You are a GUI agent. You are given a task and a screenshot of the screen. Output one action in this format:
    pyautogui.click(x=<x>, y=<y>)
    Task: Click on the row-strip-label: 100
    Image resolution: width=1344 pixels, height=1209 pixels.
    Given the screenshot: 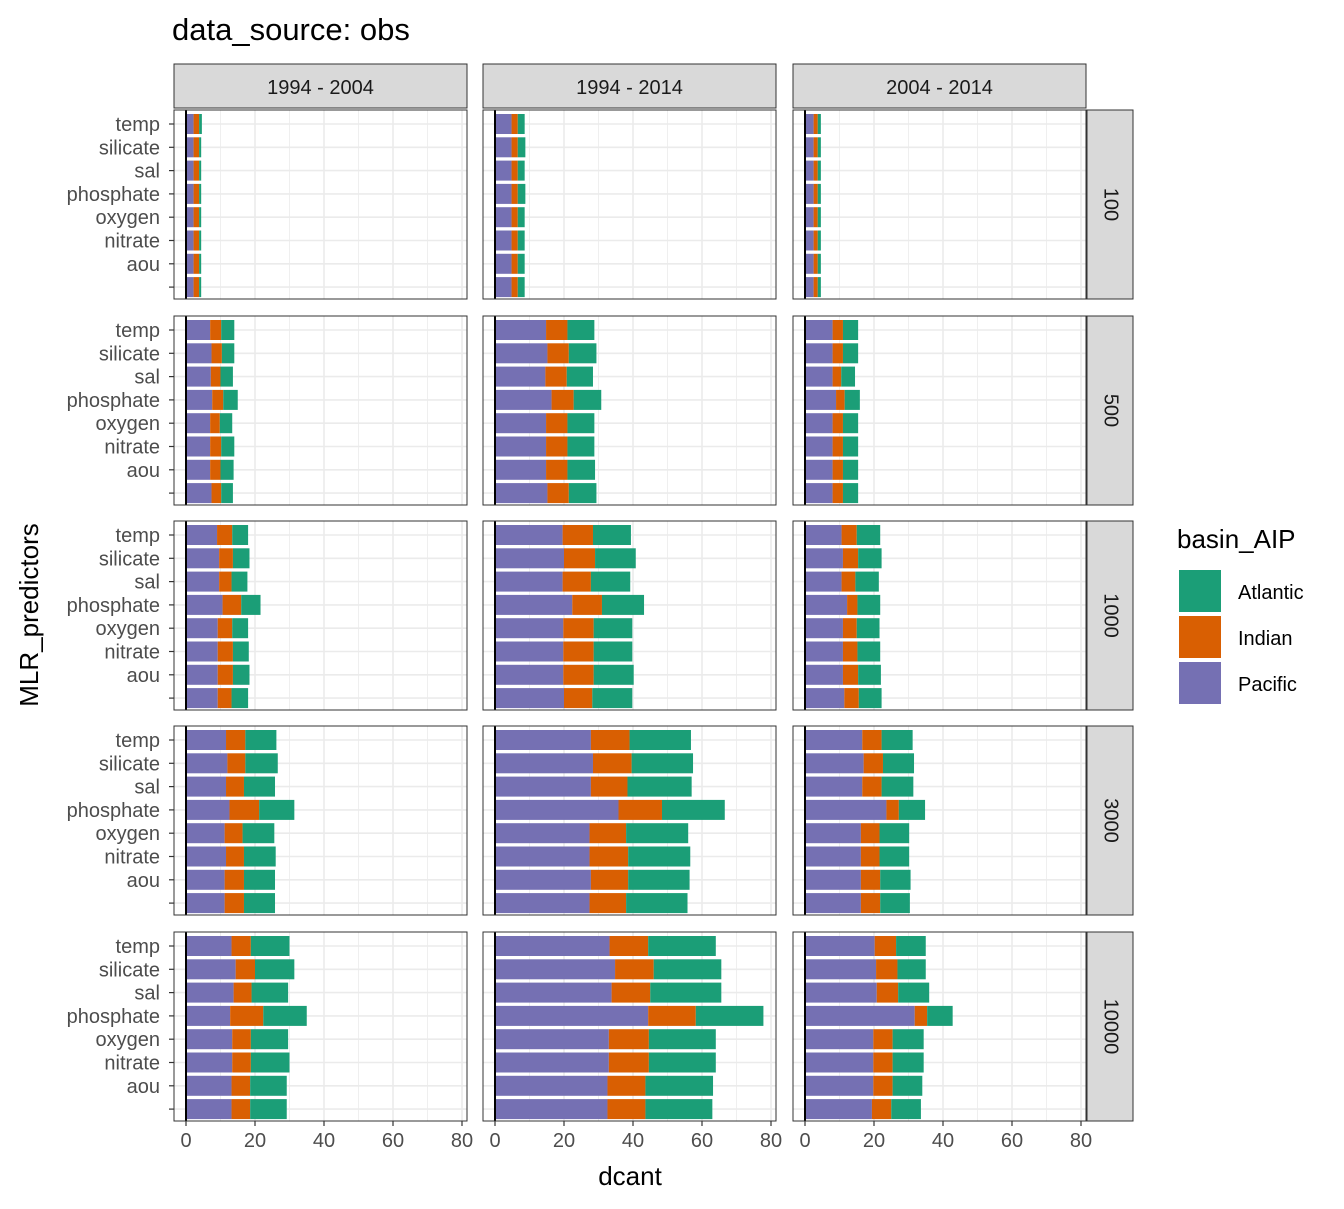 What is the action you would take?
    pyautogui.click(x=1111, y=204)
    